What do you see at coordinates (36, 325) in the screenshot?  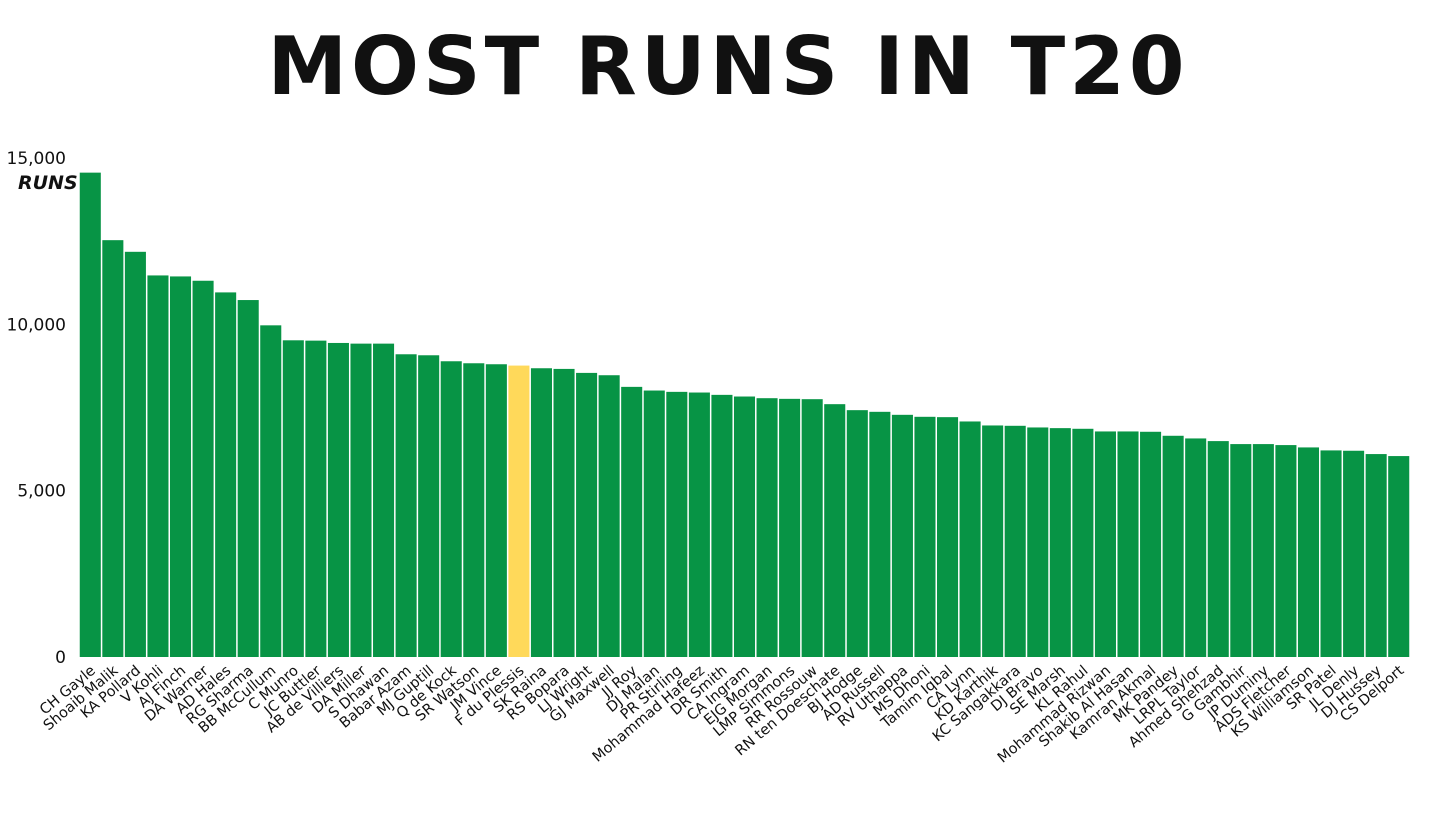 I see `y-tick-label: 10,000` at bounding box center [36, 325].